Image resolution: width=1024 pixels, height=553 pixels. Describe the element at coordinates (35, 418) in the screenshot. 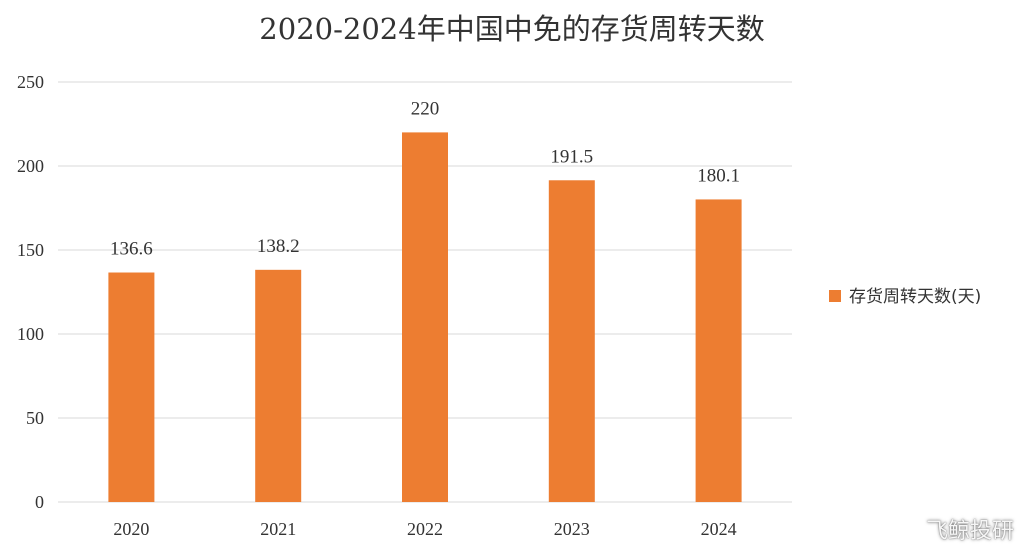

I see `y-tick-label: 50` at that location.